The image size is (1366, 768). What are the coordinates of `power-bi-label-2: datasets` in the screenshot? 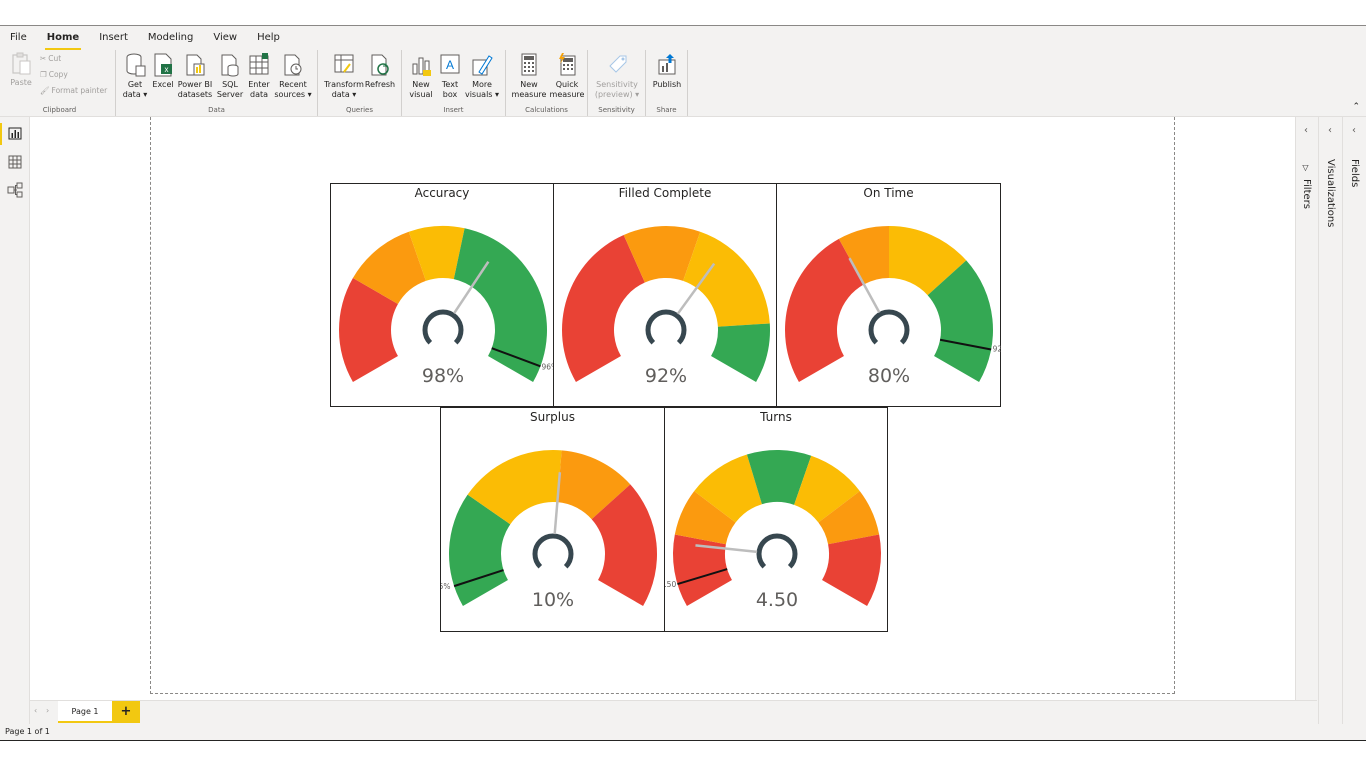 It's located at (195, 94).